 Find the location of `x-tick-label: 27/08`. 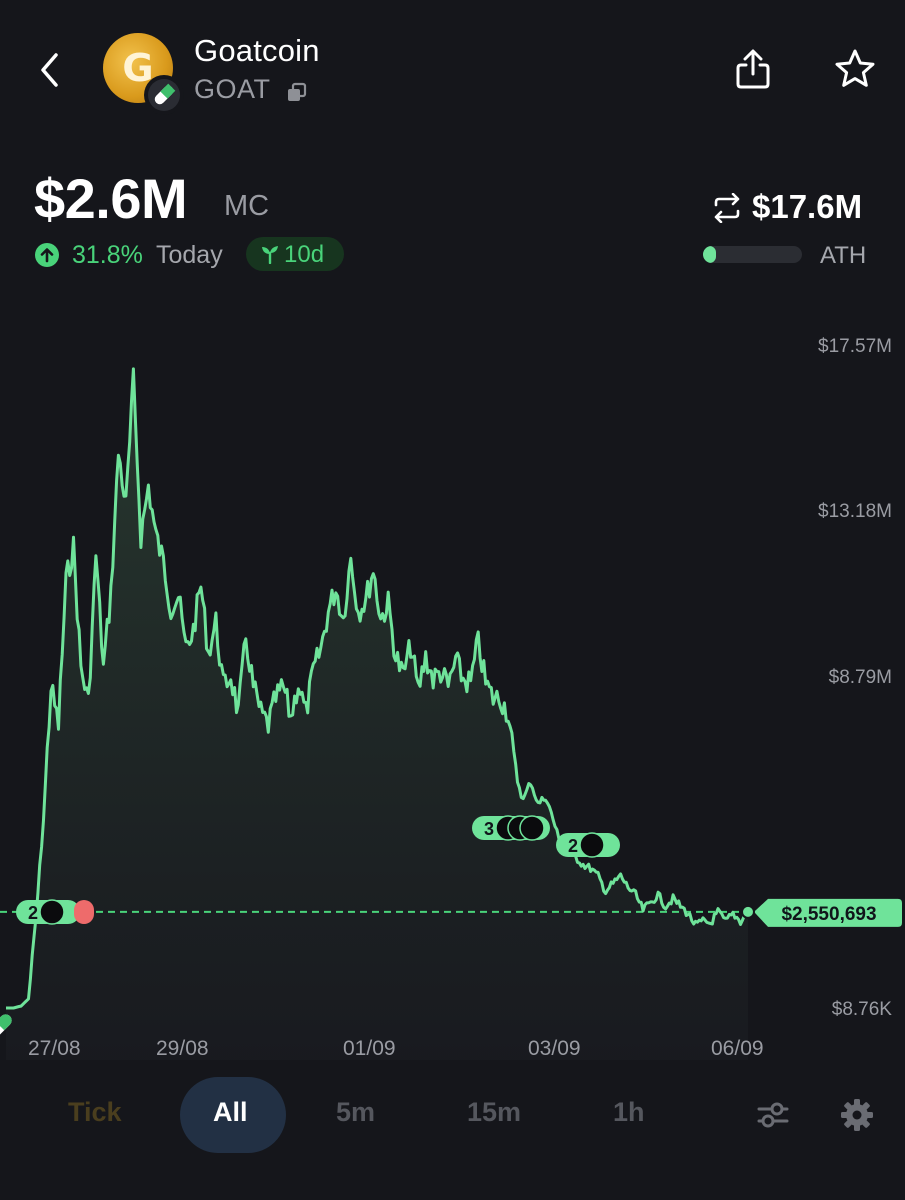

x-tick-label: 27/08 is located at coordinates (54, 1048).